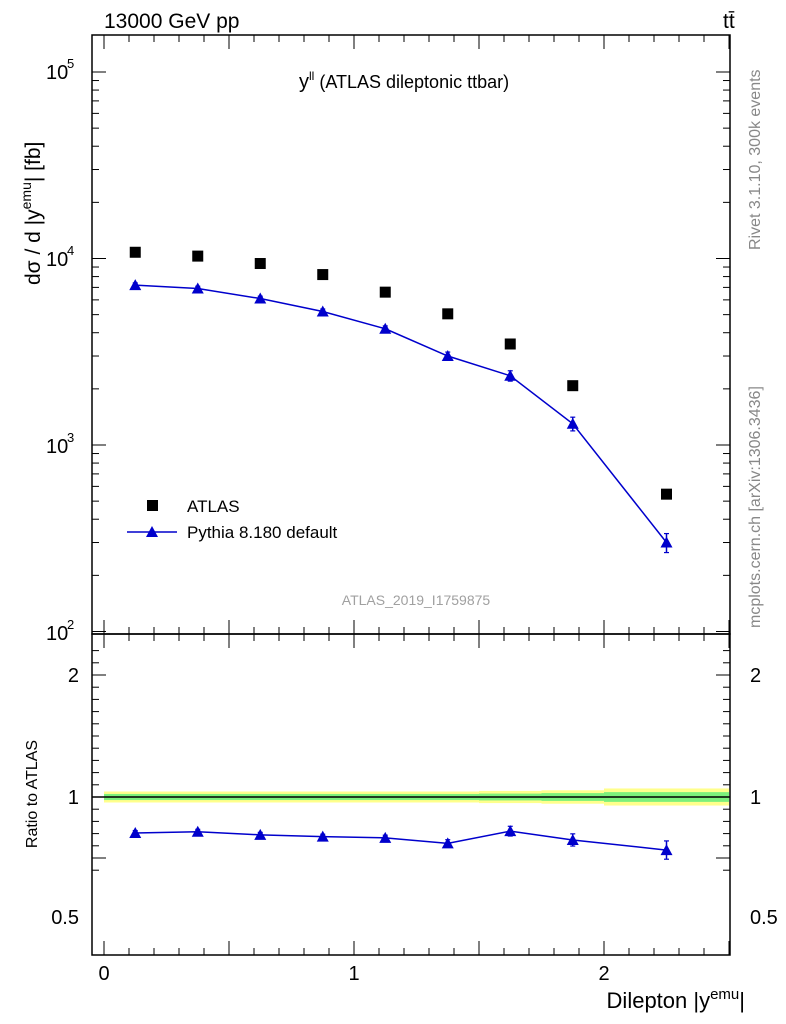 The width and height of the screenshot is (786, 1024). What do you see at coordinates (603, 974) in the screenshot?
I see `xtick-label-2: 2` at bounding box center [603, 974].